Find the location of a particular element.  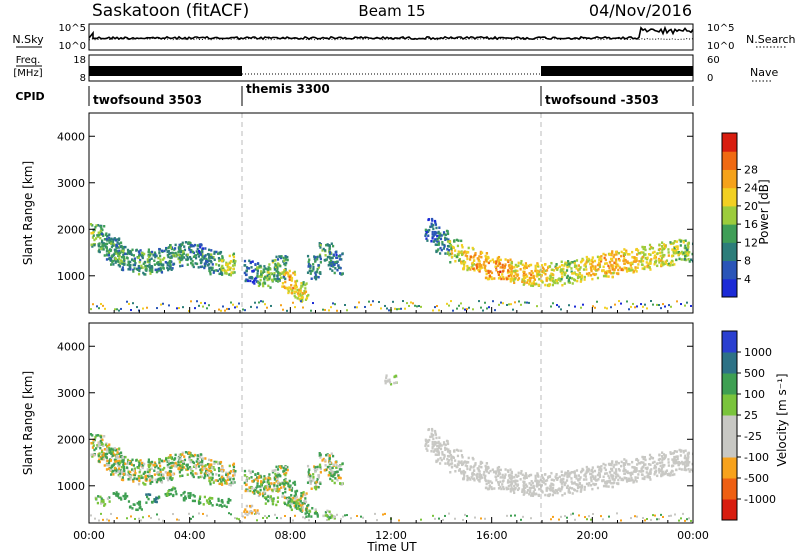

y-tick-label: 1000 is located at coordinates (71, 276).